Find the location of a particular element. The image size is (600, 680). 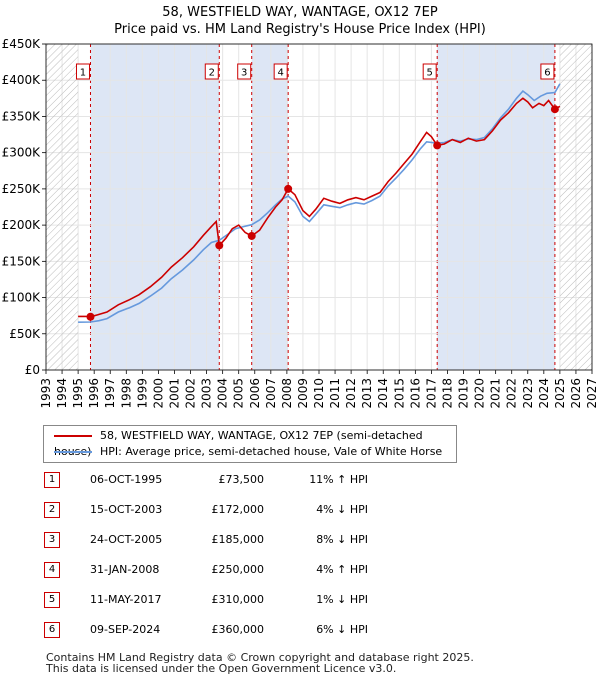

y-tick-label: £300K is located at coordinates (22, 153).